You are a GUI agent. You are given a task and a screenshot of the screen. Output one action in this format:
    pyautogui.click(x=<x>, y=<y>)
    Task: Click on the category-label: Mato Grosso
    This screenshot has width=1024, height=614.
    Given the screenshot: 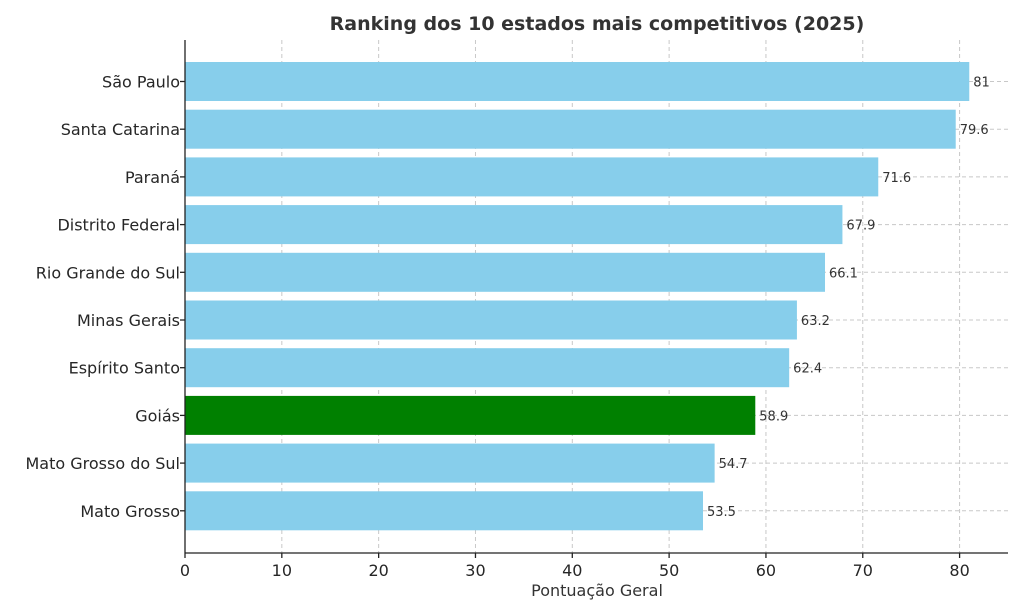 What is the action you would take?
    pyautogui.click(x=130, y=511)
    